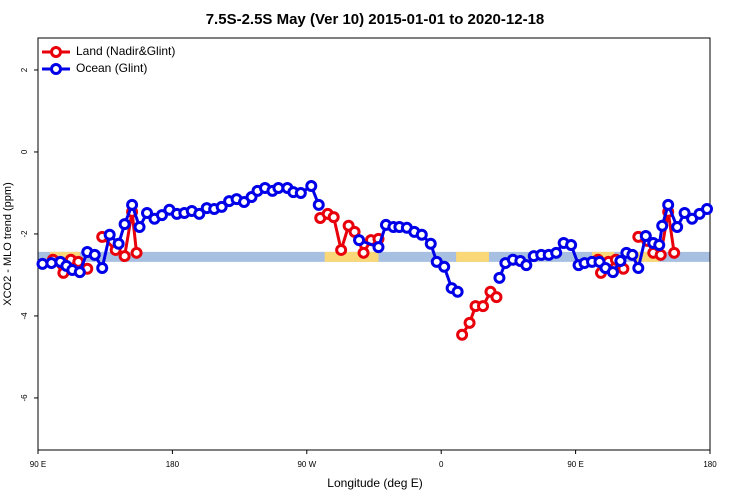 This screenshot has height=500, width=750. I want to click on legend-label: Ocean (Glint), so click(111, 68).